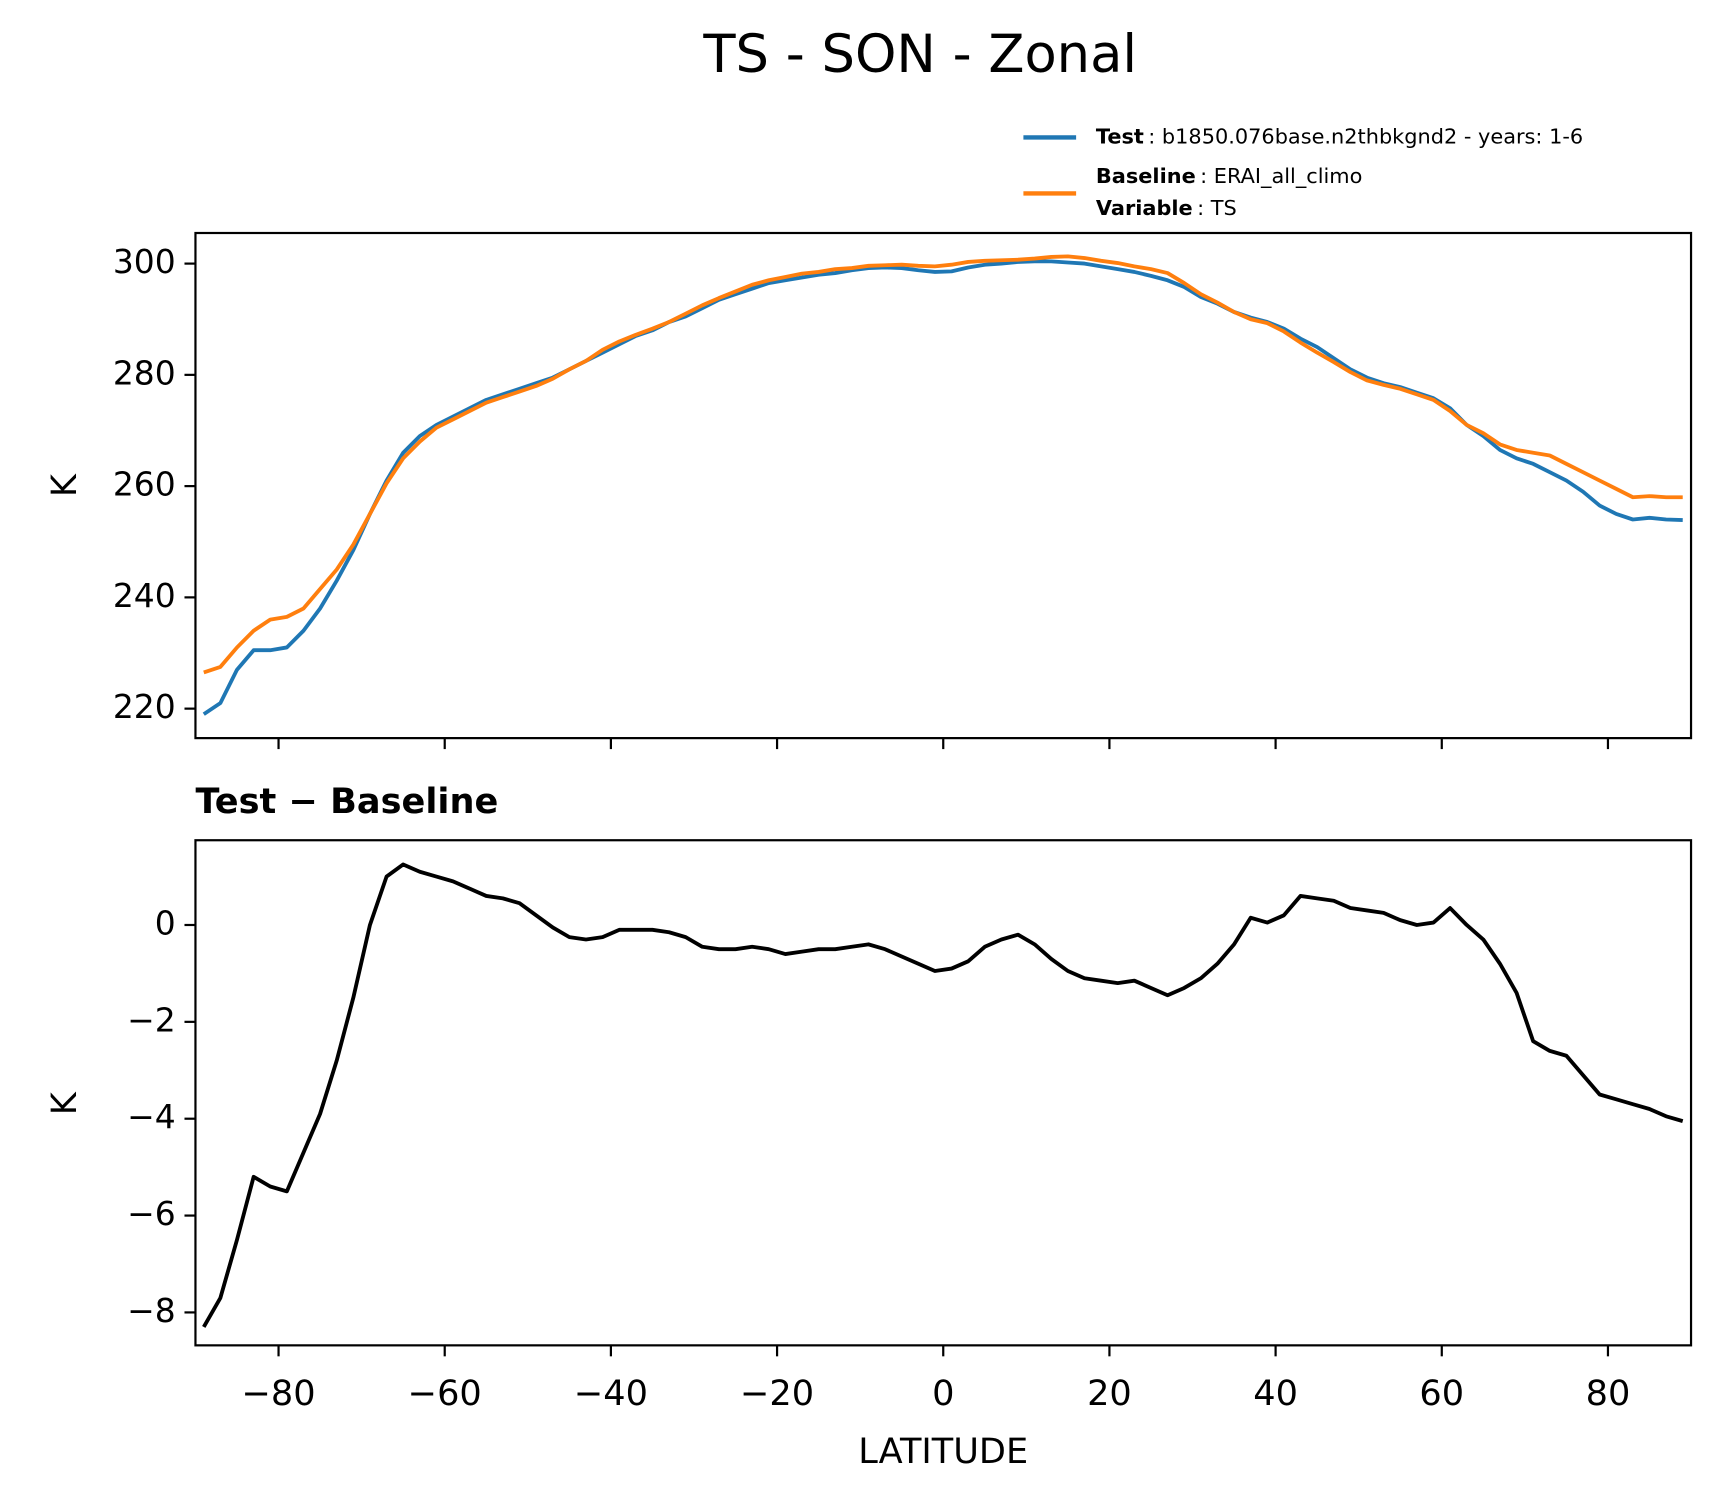 The width and height of the screenshot is (1713, 1496). What do you see at coordinates (1608, 1393) in the screenshot?
I see `x-tick-label: 80` at bounding box center [1608, 1393].